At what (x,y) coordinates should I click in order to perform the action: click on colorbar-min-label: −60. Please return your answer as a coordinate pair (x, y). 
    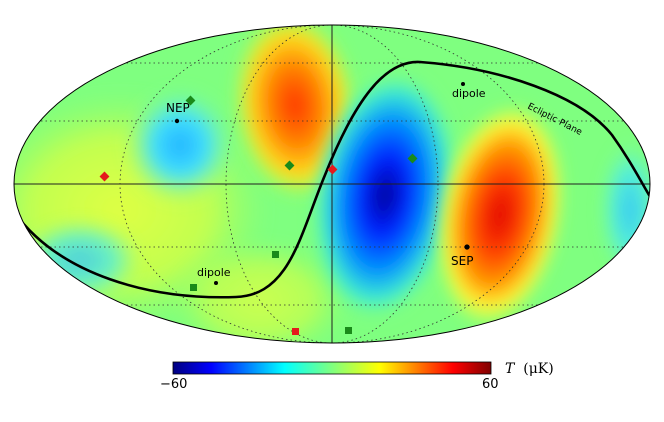
    Looking at the image, I should click on (174, 384).